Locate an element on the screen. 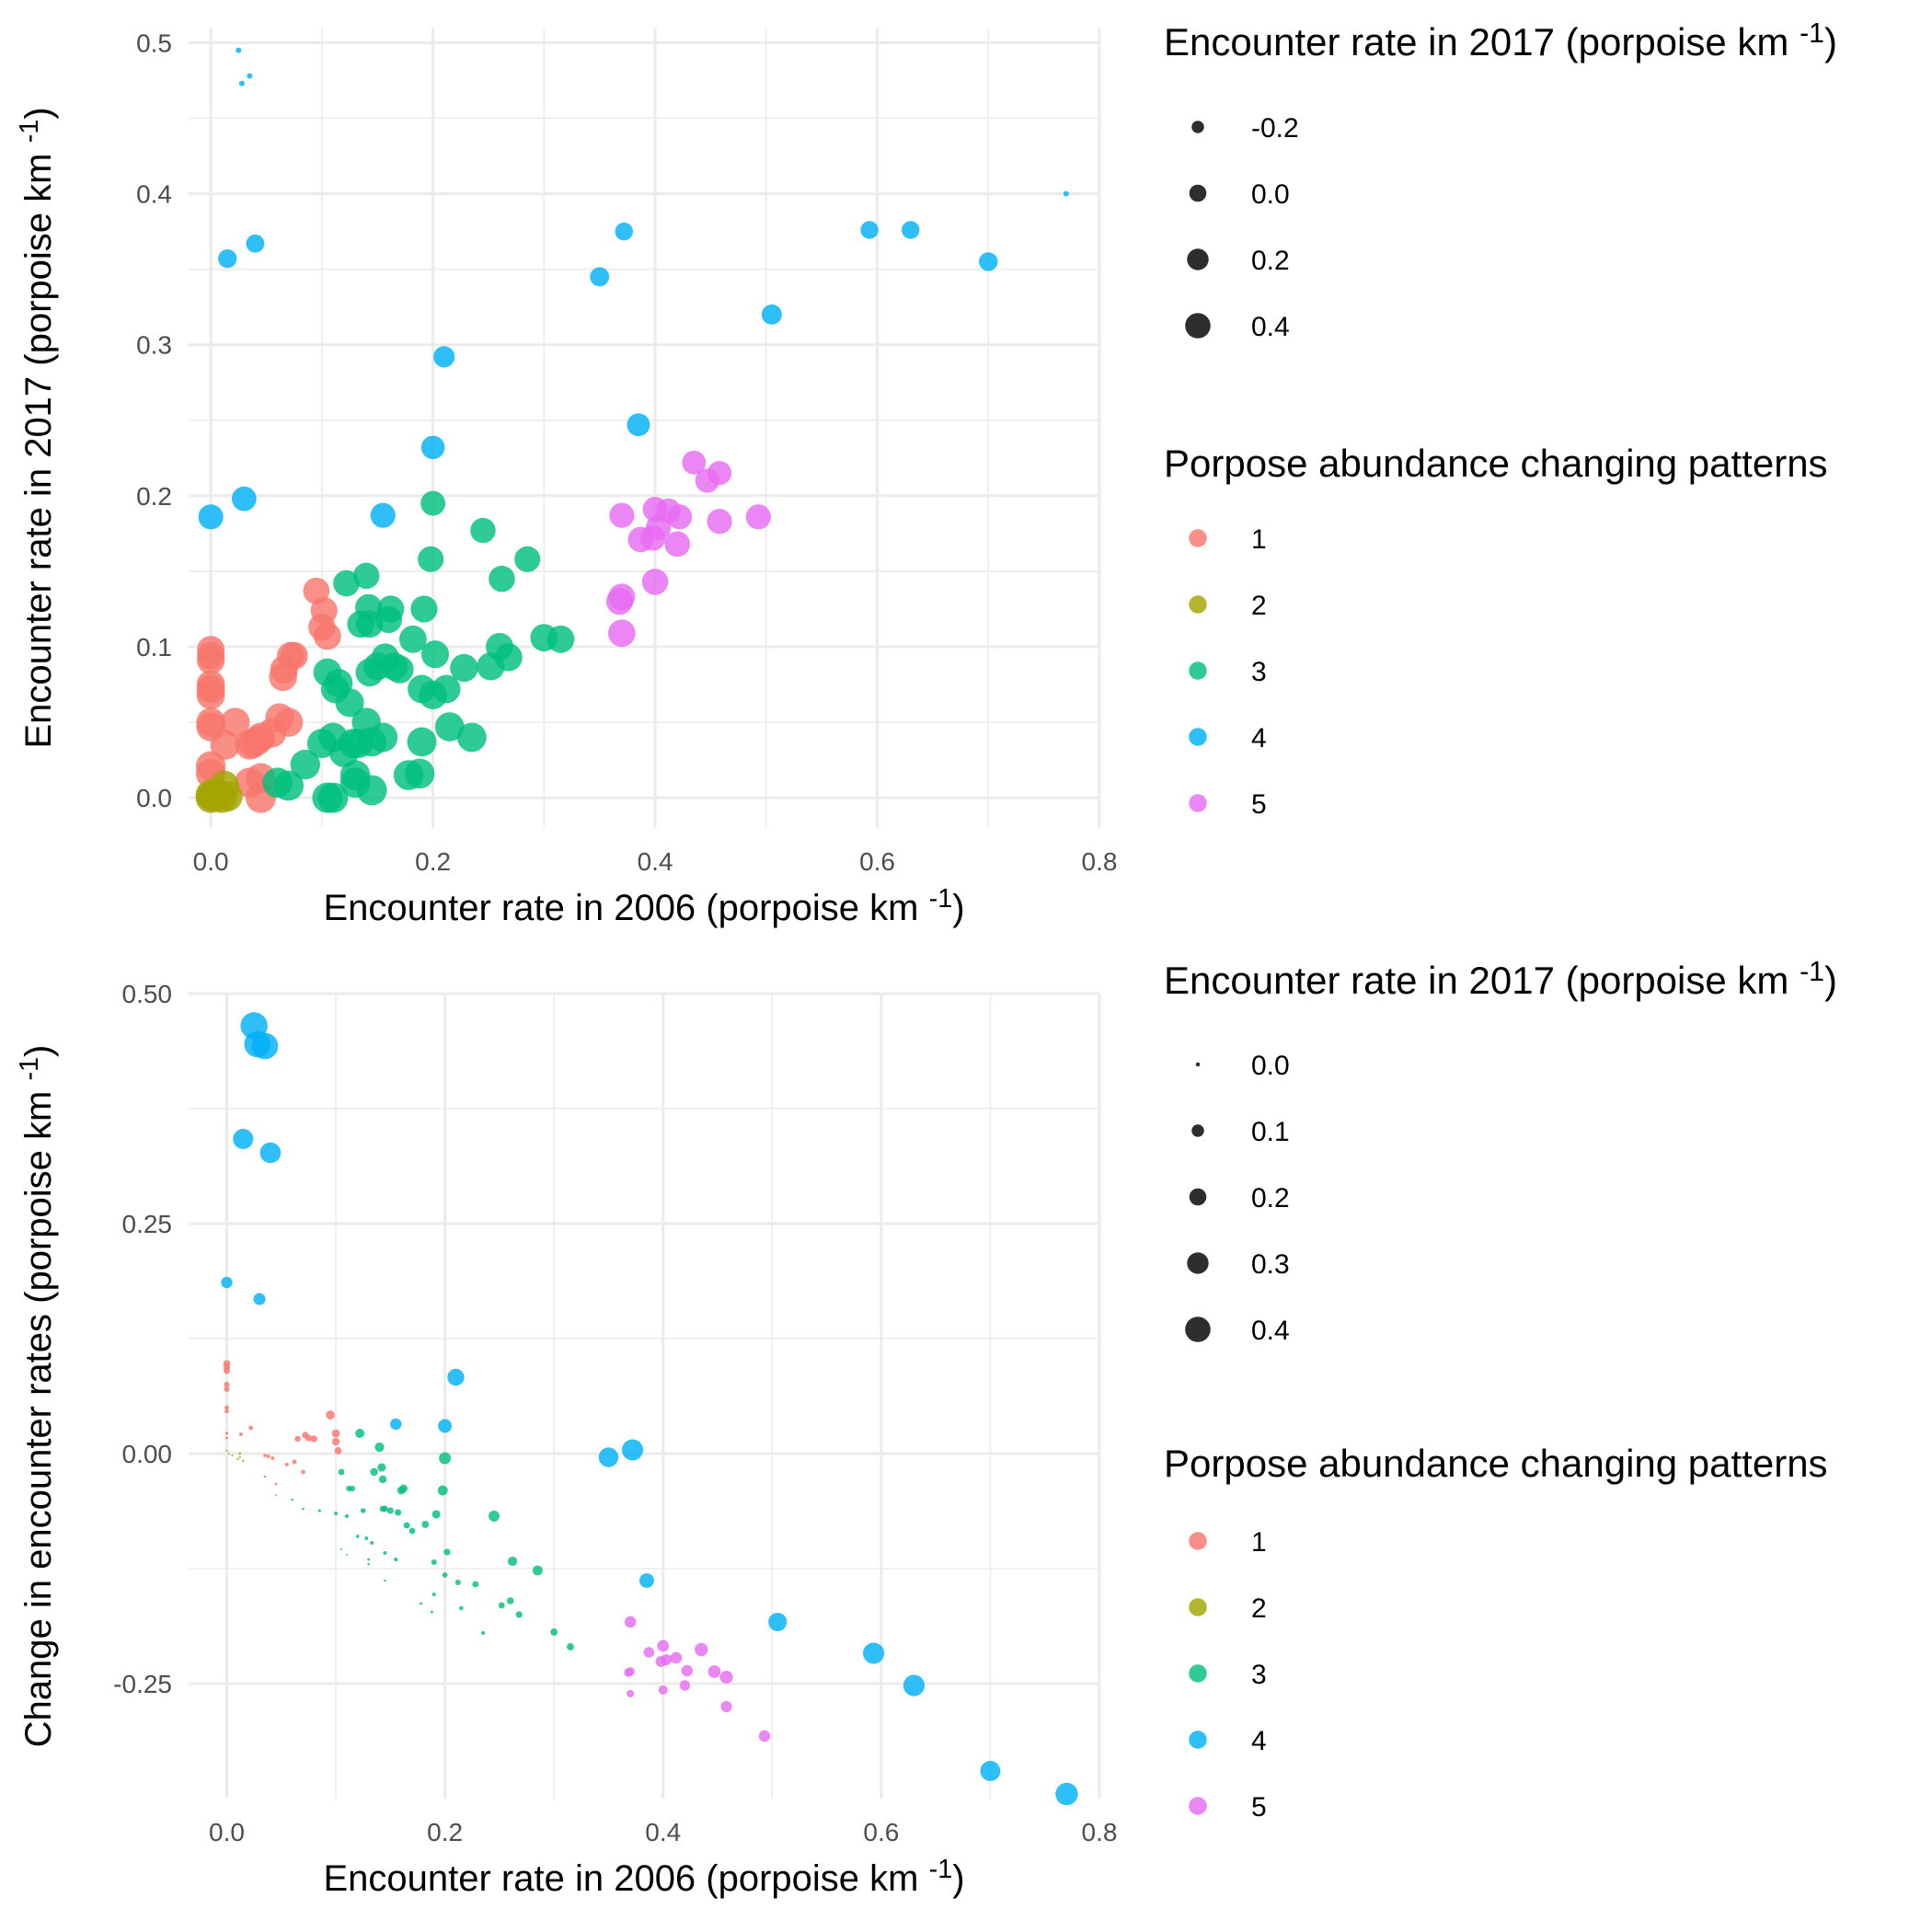 The height and width of the screenshot is (1932, 1932). y-tick-label: 0.50 is located at coordinates (147, 994).